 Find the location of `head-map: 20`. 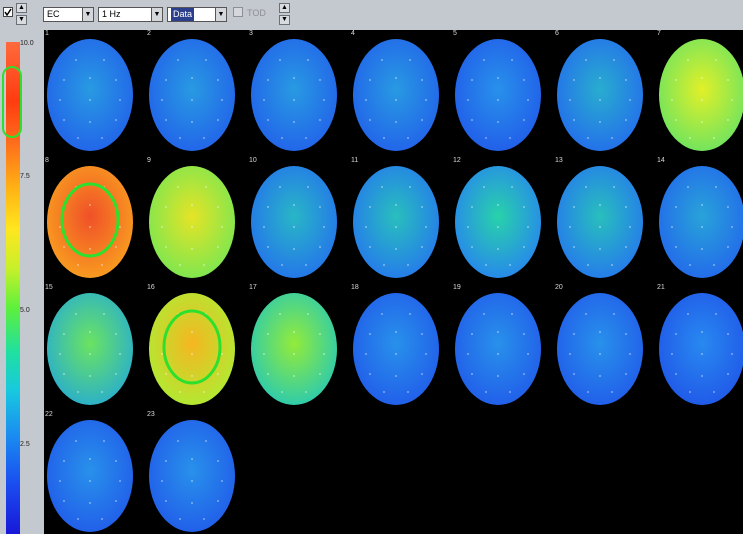

head-map: 20 is located at coordinates (599, 344).